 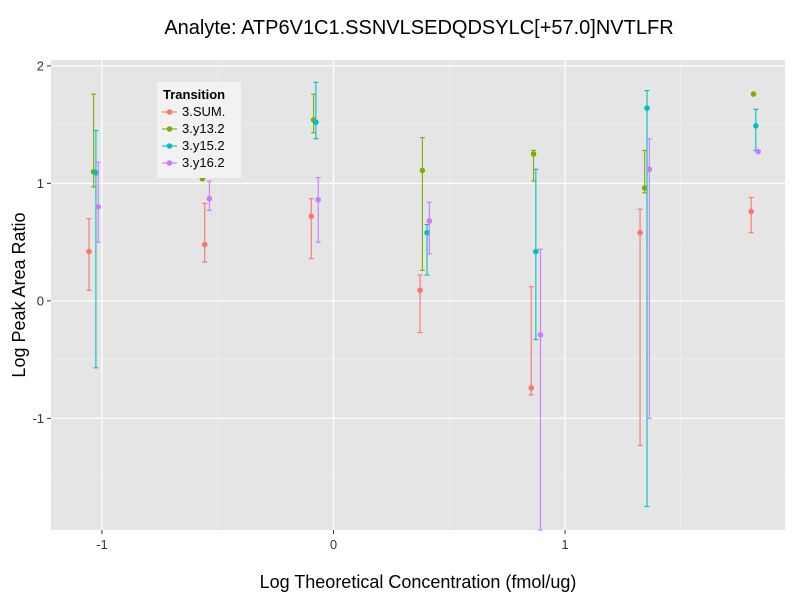 What do you see at coordinates (38, 418) in the screenshot?
I see `y-tick-label: -1` at bounding box center [38, 418].